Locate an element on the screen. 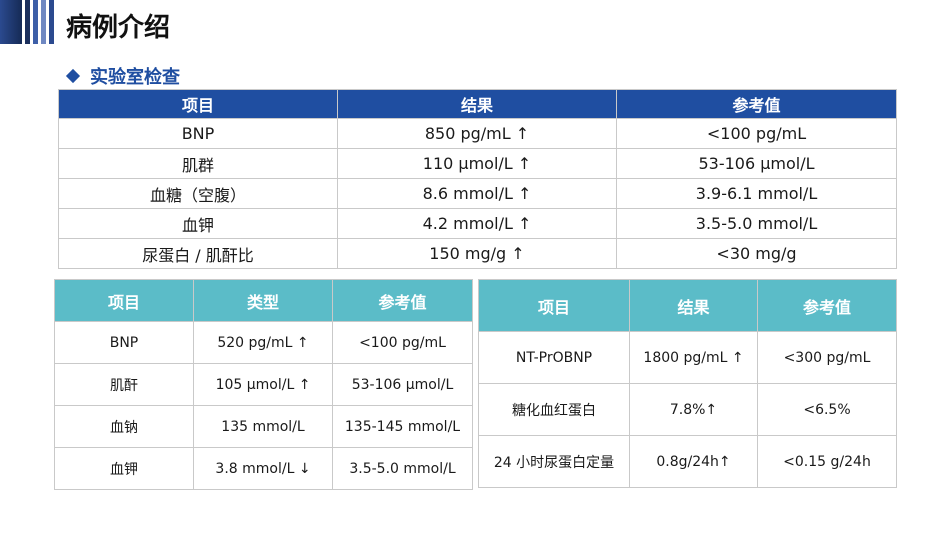  table-cell: 4.2 mmol/L ↑ is located at coordinates (477, 223).